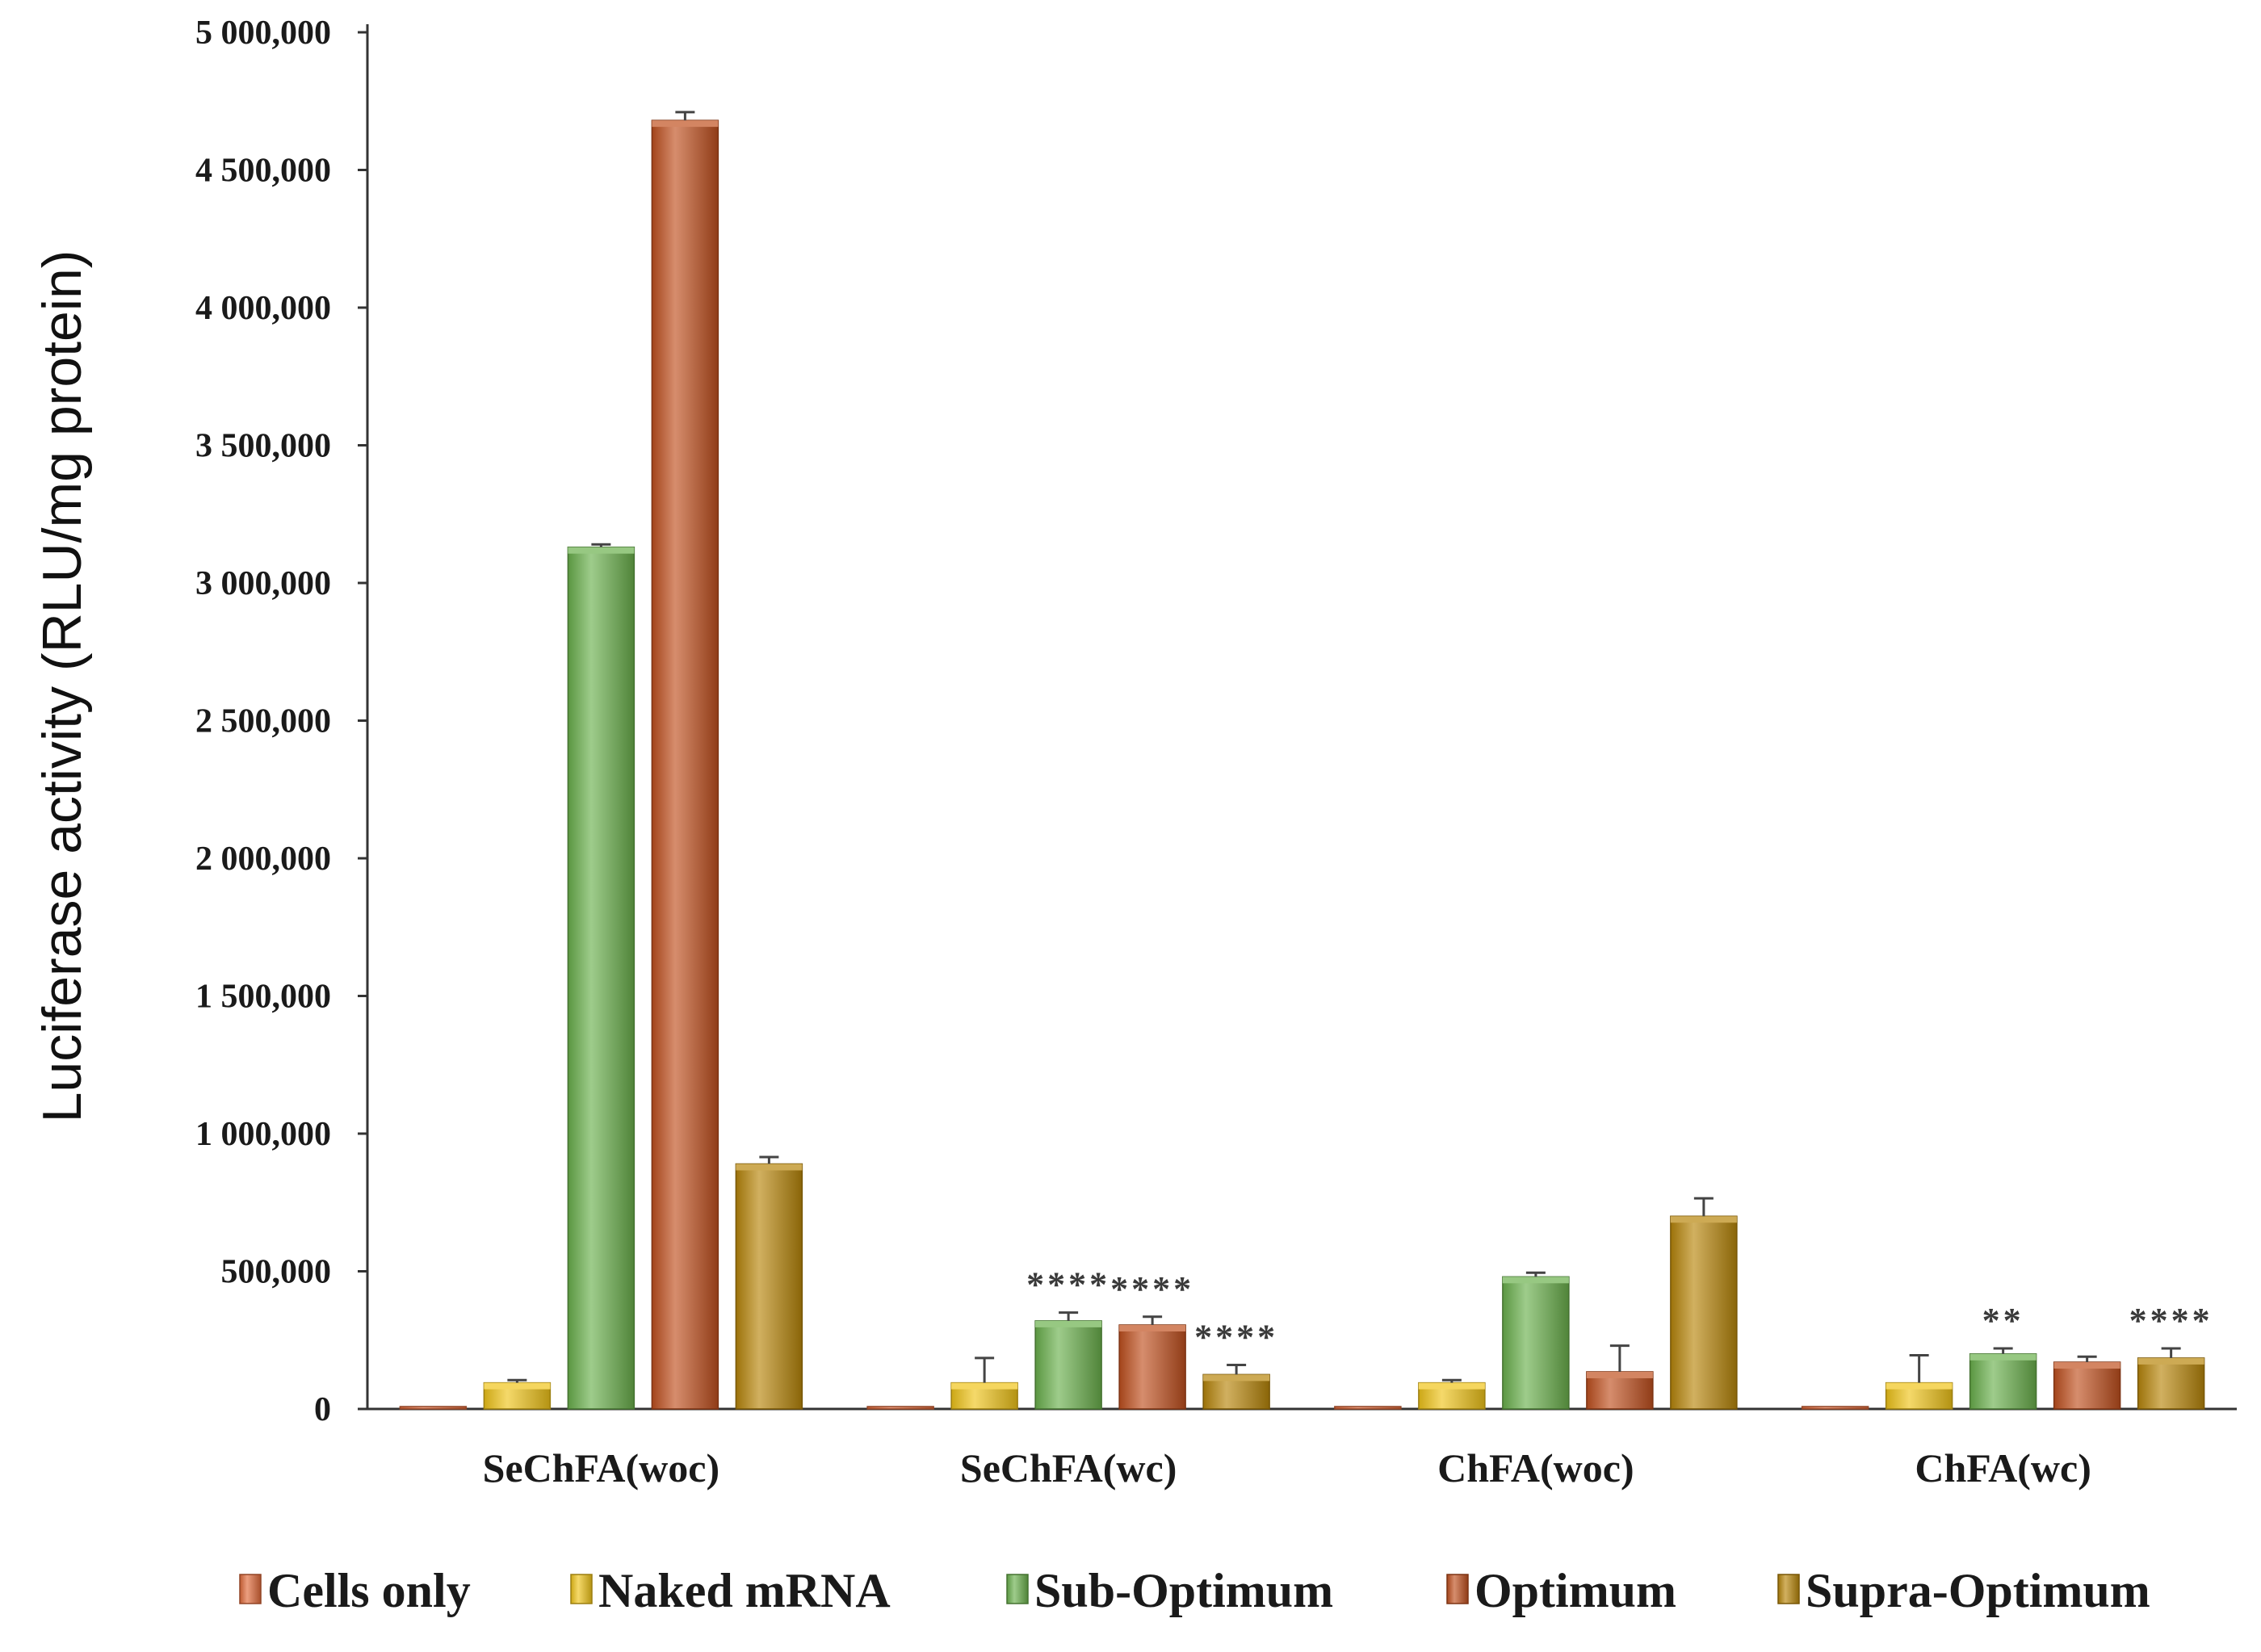 This screenshot has height=1652, width=2261. Describe the element at coordinates (744, 1590) in the screenshot. I see `legend-label: Naked mRNA` at that location.